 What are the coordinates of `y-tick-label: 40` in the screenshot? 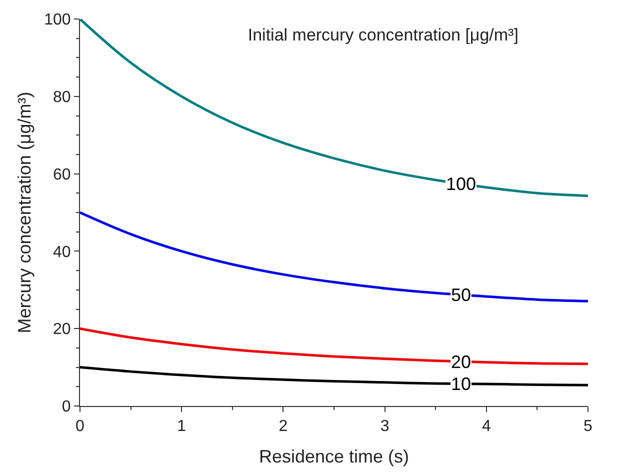 It's located at (62, 252).